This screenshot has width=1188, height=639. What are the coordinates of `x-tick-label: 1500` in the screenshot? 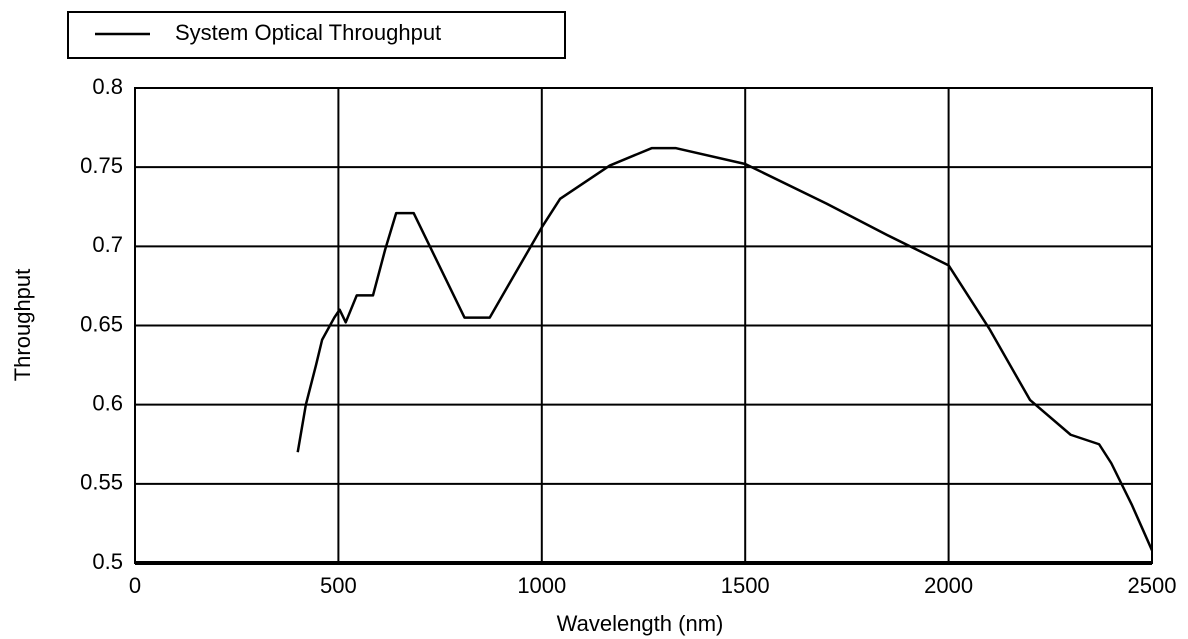 It's located at (745, 585).